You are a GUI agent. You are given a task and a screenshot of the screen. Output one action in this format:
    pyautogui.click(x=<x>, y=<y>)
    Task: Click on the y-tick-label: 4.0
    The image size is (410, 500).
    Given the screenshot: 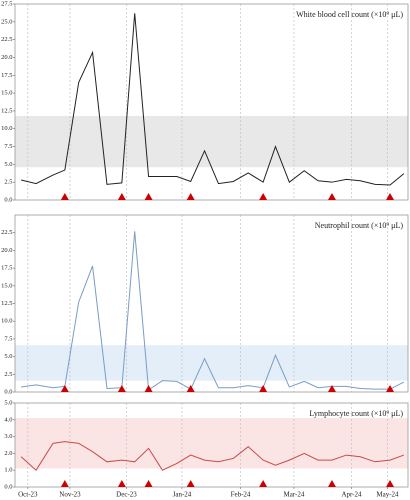 What is the action you would take?
    pyautogui.click(x=8, y=419)
    